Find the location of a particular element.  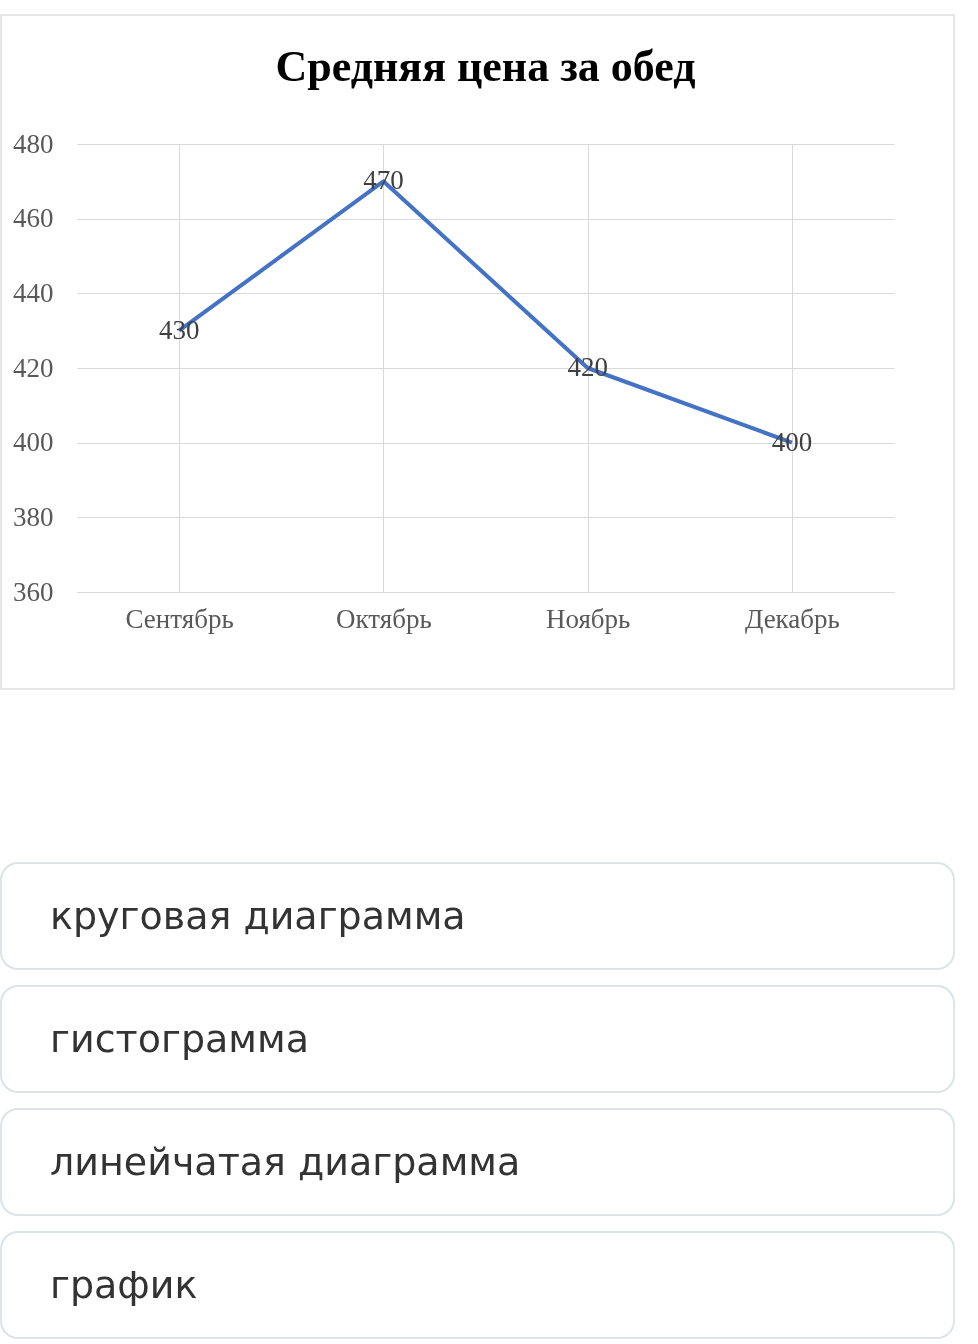

y-tick-label: 480 is located at coordinates (33, 143).